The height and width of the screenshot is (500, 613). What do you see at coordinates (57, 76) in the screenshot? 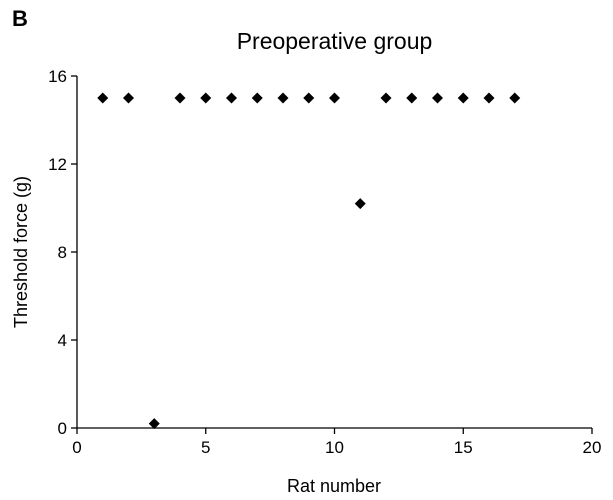
I see `y-tick-label: 16` at bounding box center [57, 76].